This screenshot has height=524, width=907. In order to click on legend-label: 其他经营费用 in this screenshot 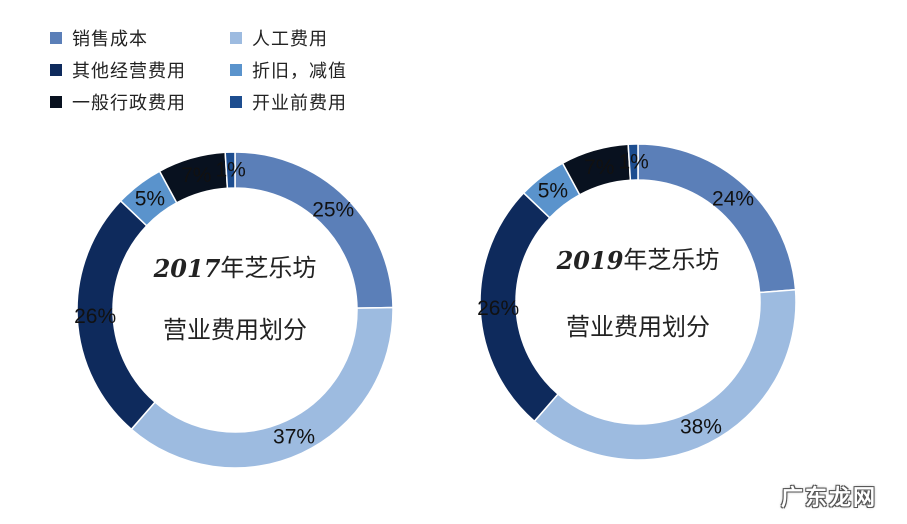, I will do `click(129, 71)`.